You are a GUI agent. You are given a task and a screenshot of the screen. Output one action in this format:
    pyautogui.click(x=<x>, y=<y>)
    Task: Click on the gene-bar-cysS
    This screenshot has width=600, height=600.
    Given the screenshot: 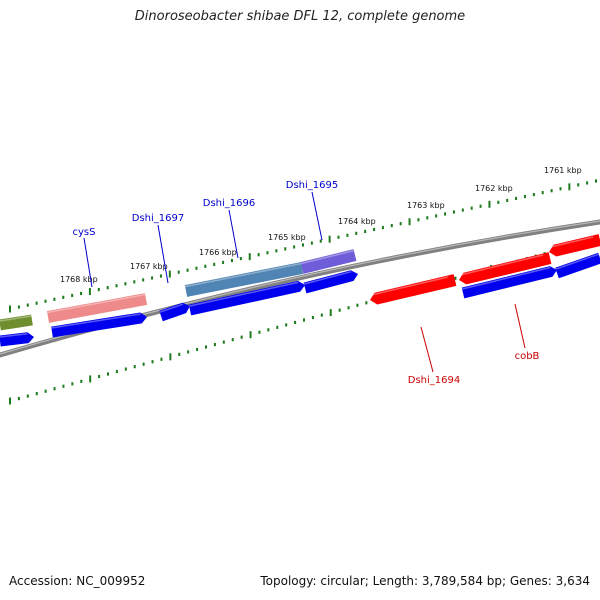 What is the action you would take?
    pyautogui.click(x=97, y=308)
    